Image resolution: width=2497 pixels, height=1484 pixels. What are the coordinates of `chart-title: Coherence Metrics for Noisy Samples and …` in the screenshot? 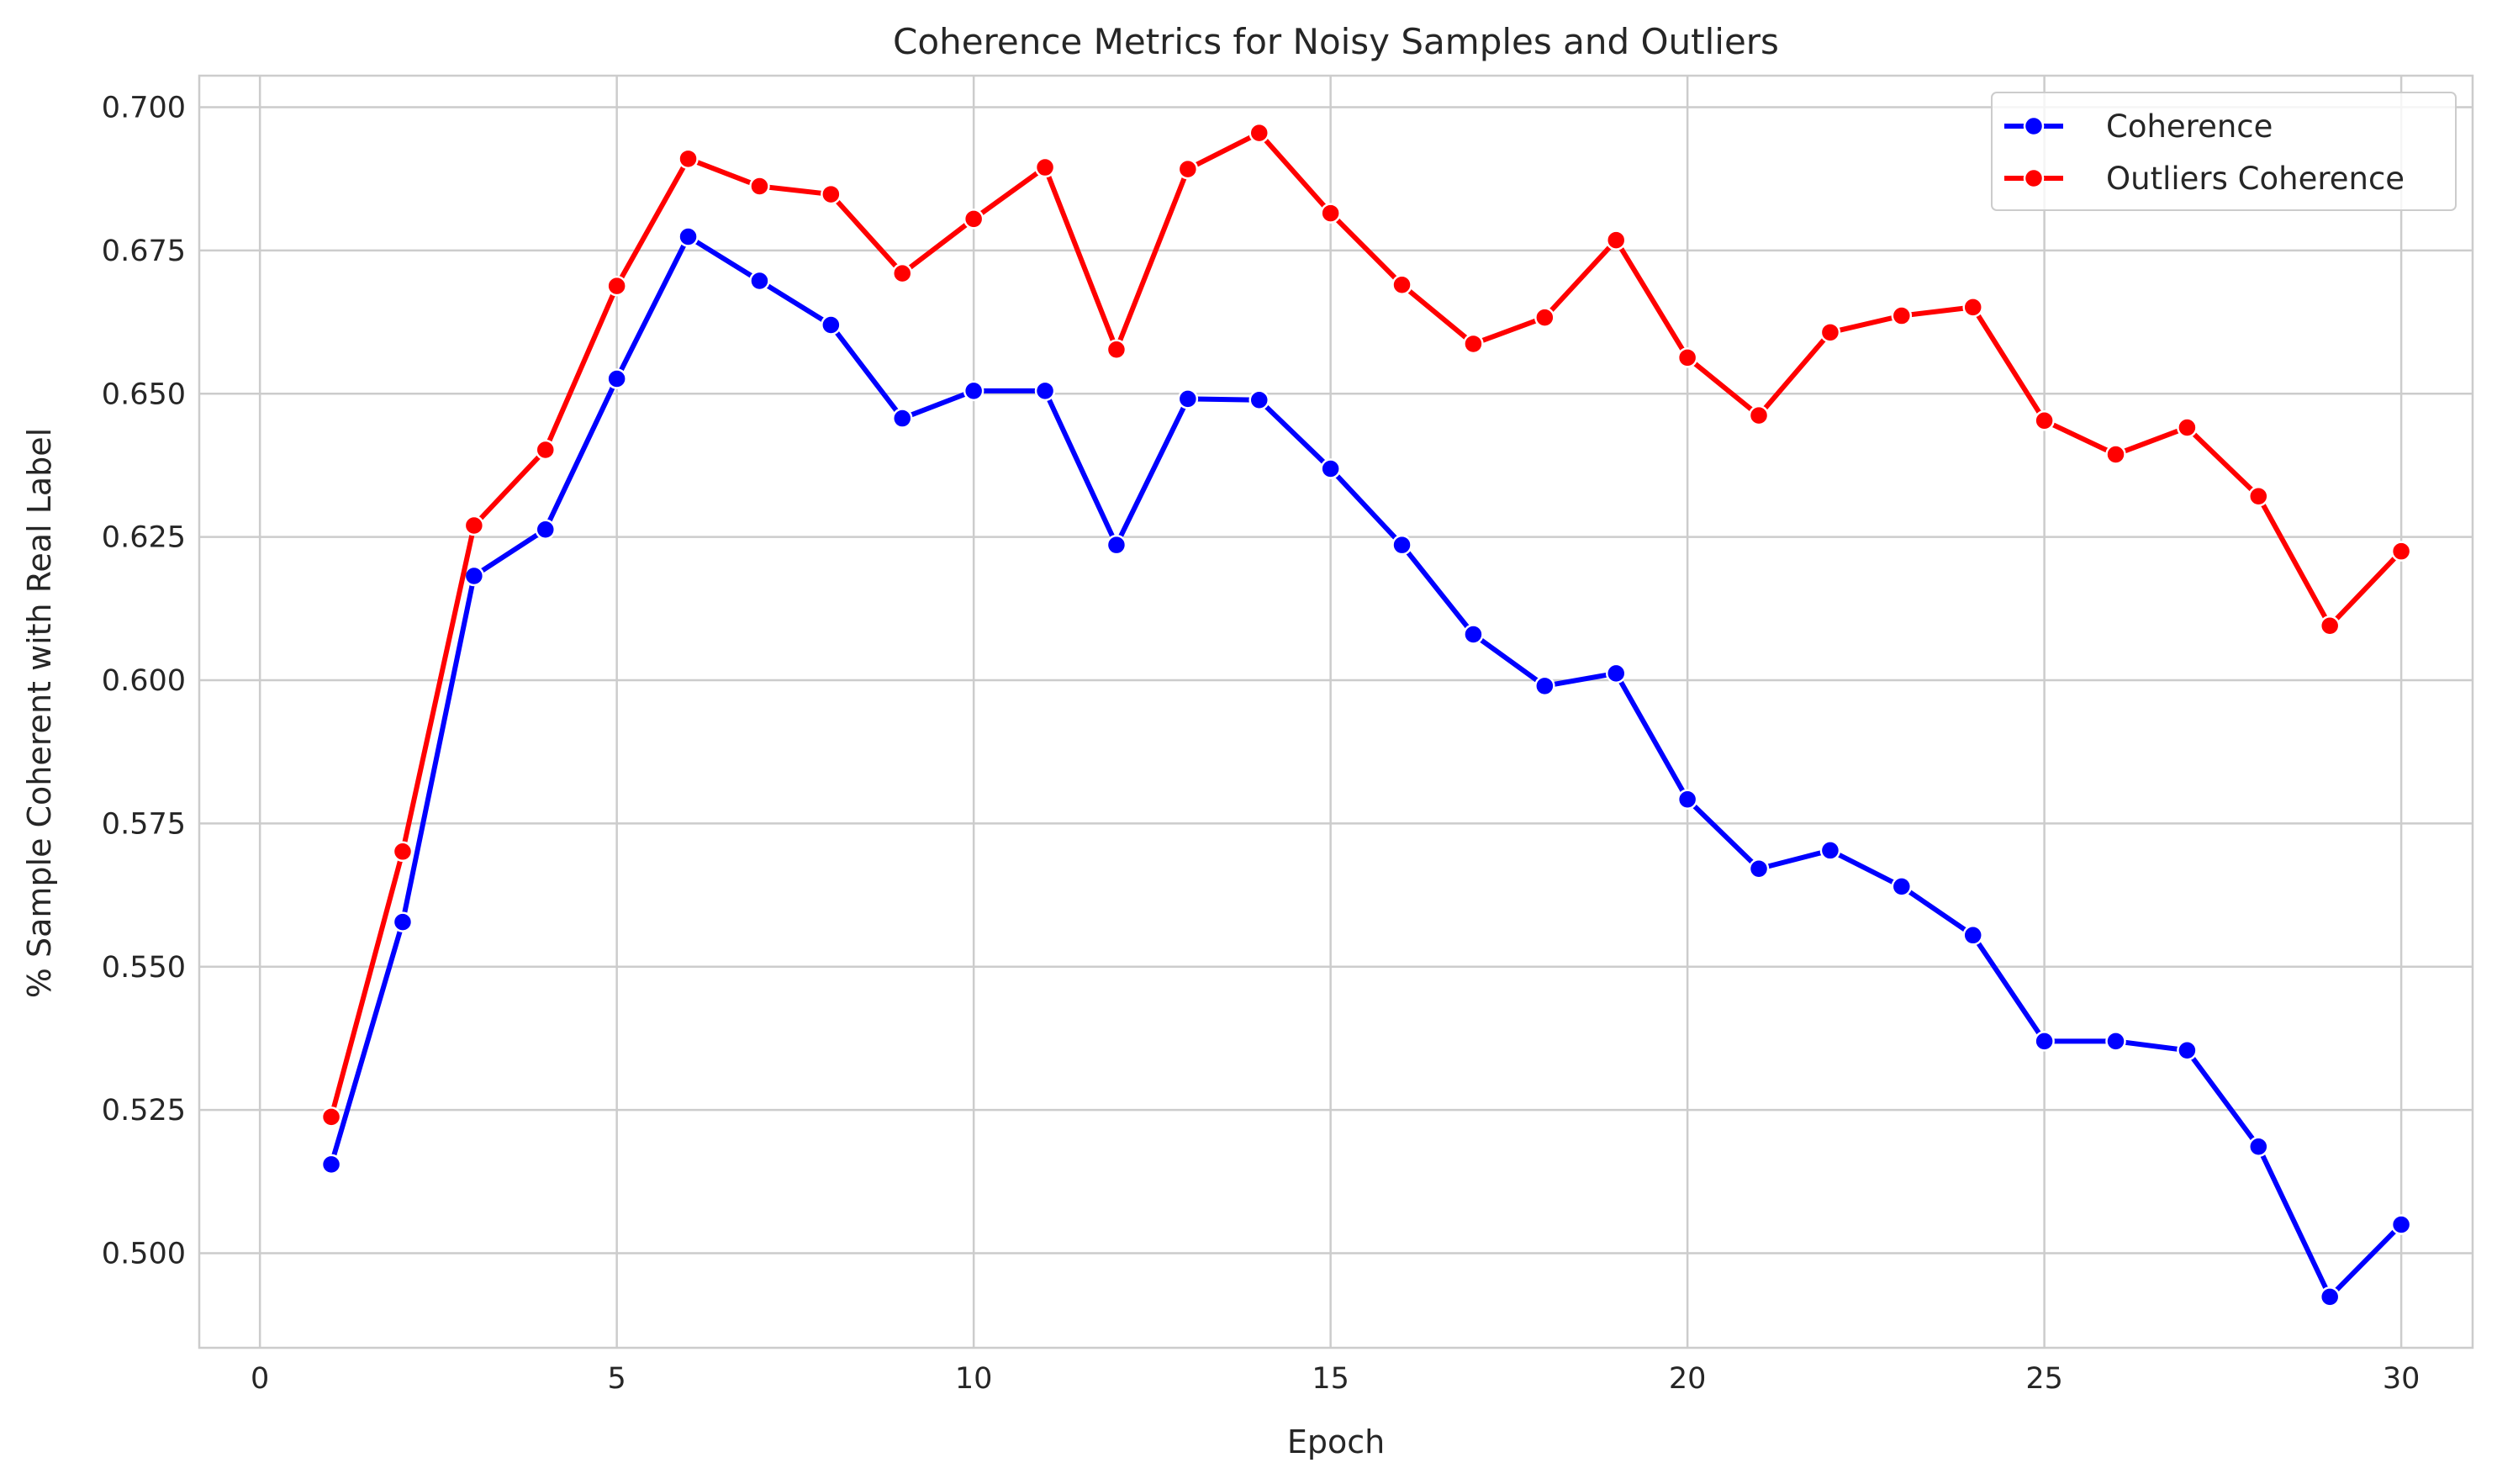 It's located at (1336, 41).